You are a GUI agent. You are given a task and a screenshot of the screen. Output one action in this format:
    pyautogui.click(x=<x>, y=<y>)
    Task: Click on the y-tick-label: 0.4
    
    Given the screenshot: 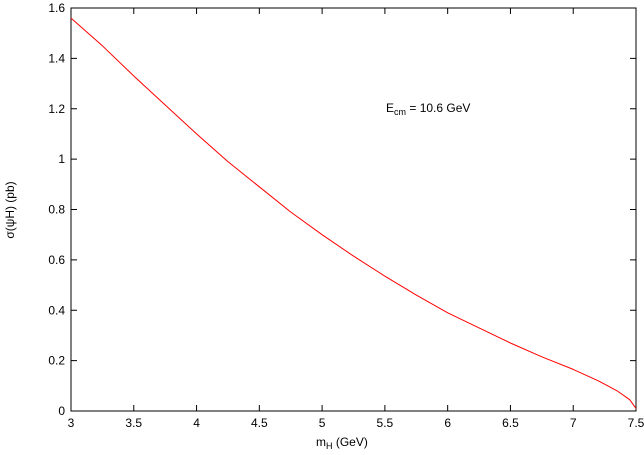 What is the action you would take?
    pyautogui.click(x=56, y=310)
    